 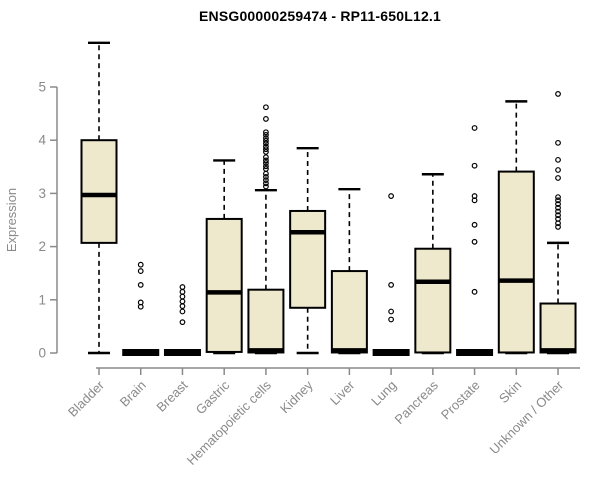 I want to click on x-tick-label: Liver, so click(x=342, y=392).